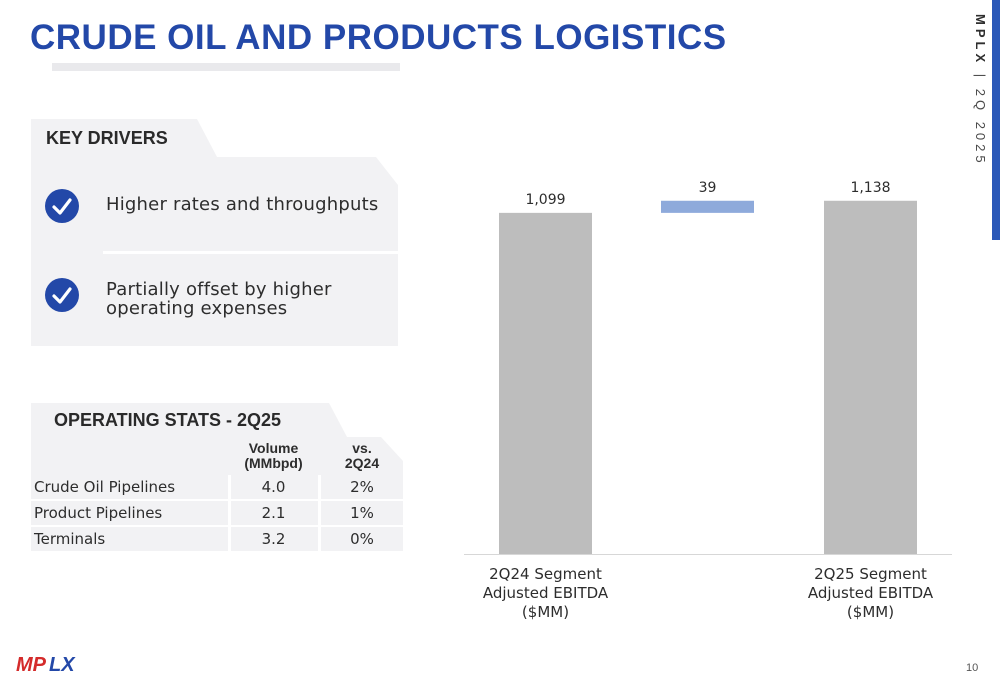  What do you see at coordinates (114, 138) in the screenshot?
I see `key-drivers-heading: KEY DRIVERS` at bounding box center [114, 138].